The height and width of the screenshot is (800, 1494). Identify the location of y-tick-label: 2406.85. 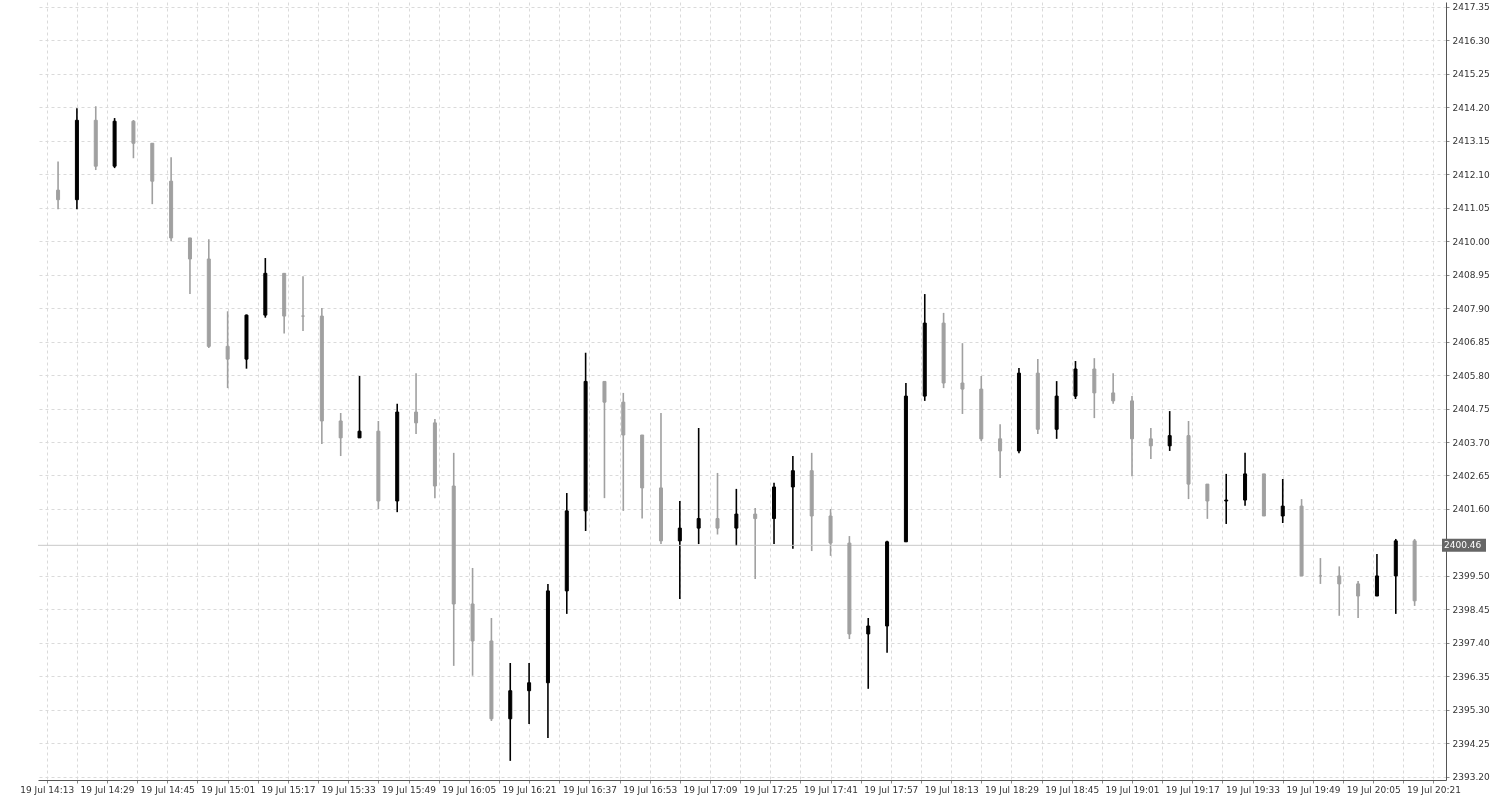
(1471, 342).